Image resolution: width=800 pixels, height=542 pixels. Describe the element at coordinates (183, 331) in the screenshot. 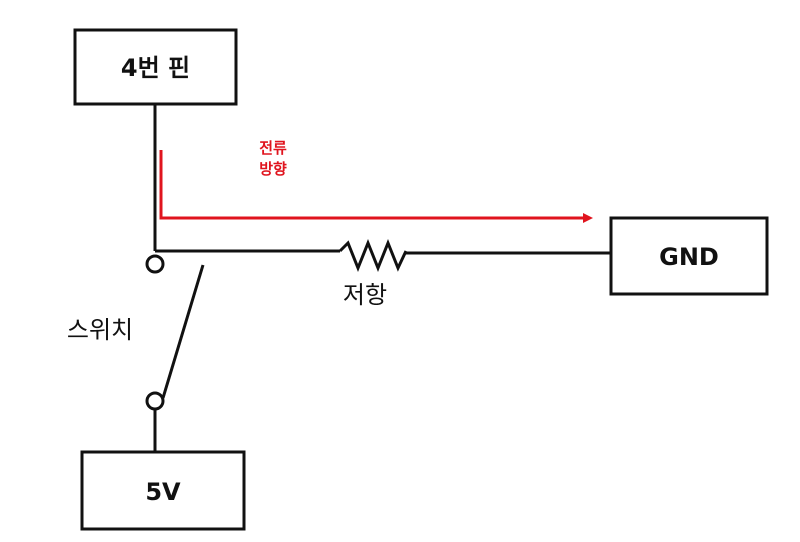

I see `switch-lever` at that location.